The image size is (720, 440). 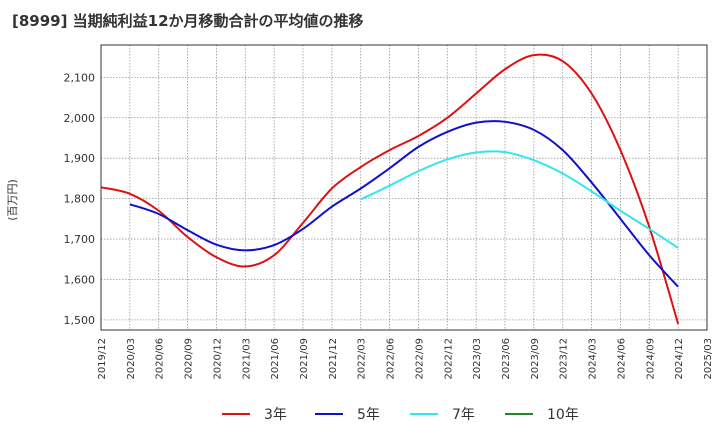 What do you see at coordinates (419, 359) in the screenshot?
I see `x-tick-label: 2022/09` at bounding box center [419, 359].